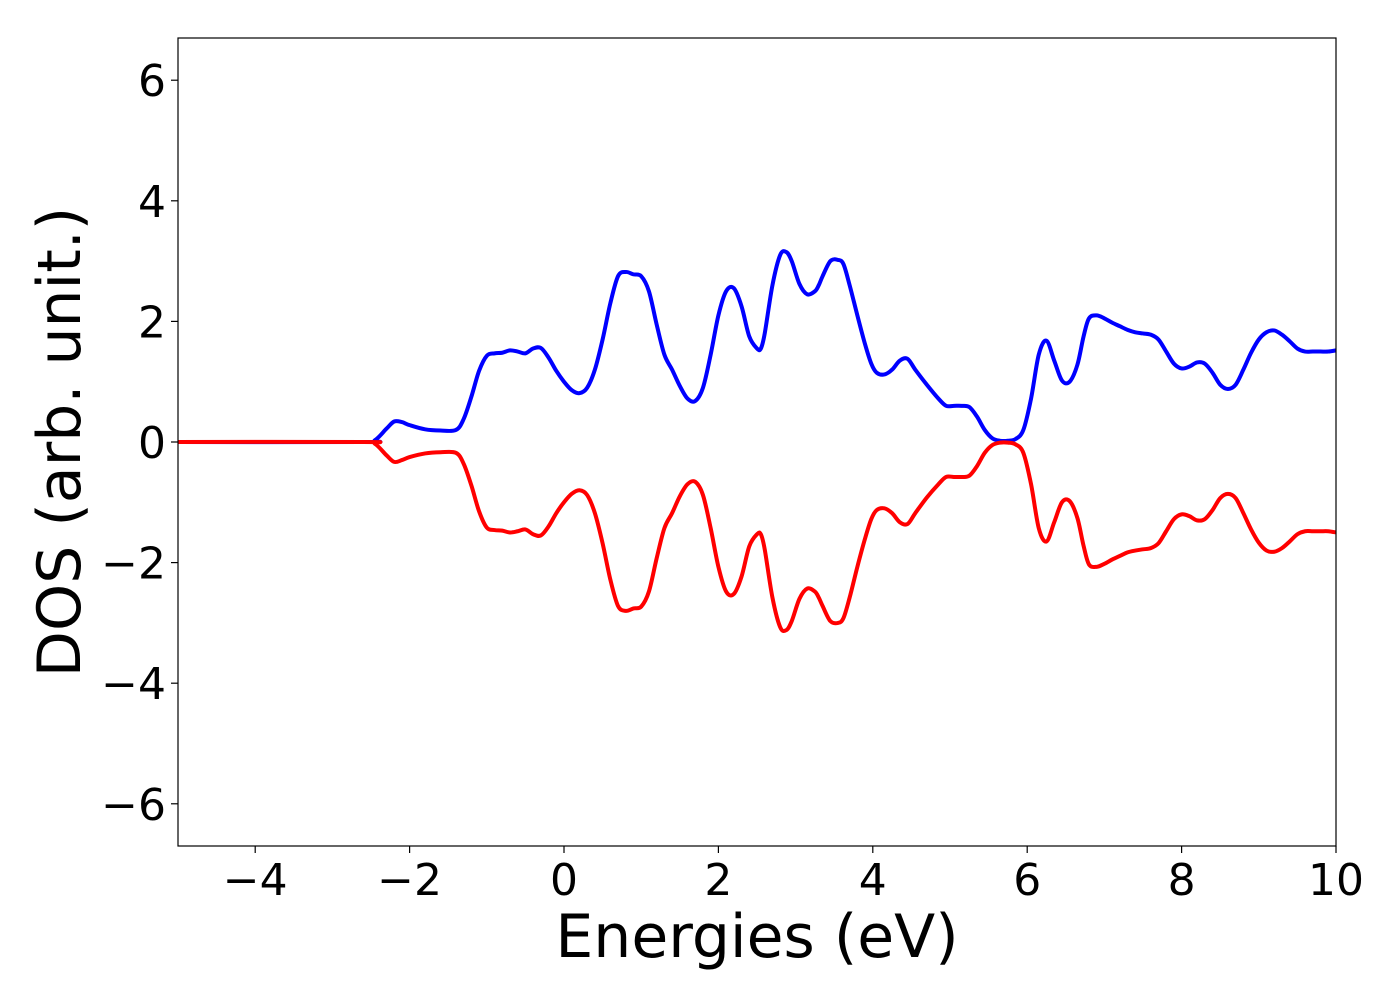 Image resolution: width=1400 pixels, height=1000 pixels. I want to click on x-tick-label: 10, so click(1336, 880).